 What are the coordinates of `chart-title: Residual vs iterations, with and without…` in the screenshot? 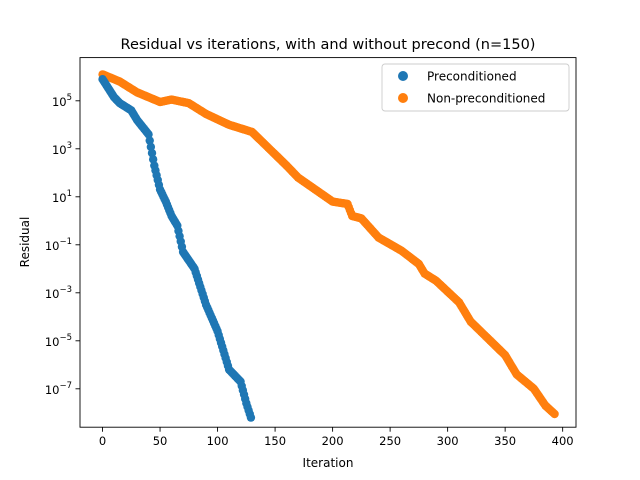 It's located at (328, 45).